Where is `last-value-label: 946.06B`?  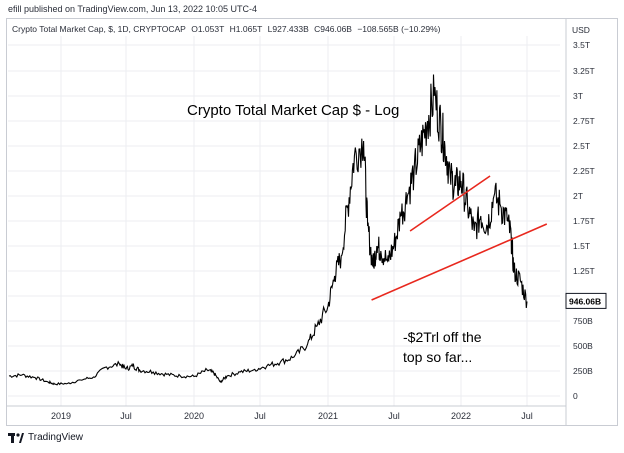 last-value-label: 946.06B is located at coordinates (585, 301).